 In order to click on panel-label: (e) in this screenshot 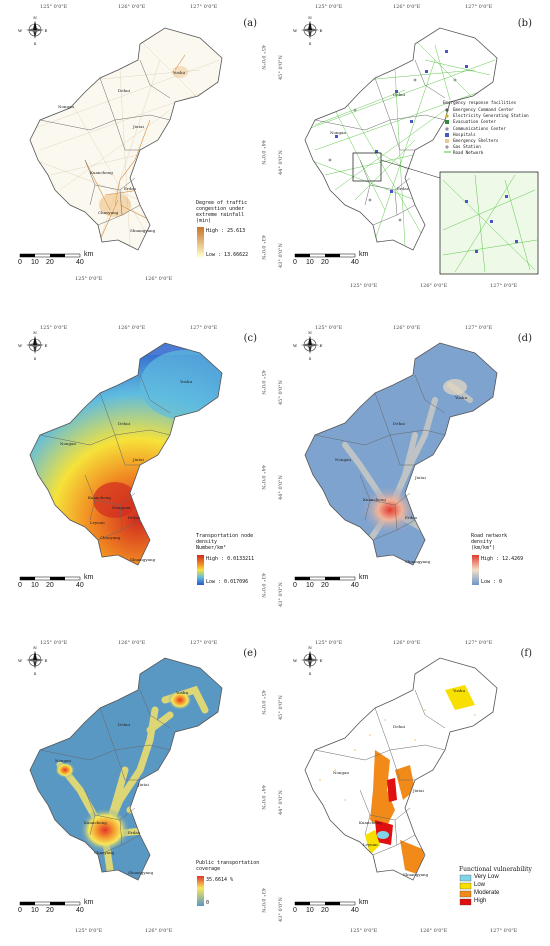, I will do `click(250, 653)`.